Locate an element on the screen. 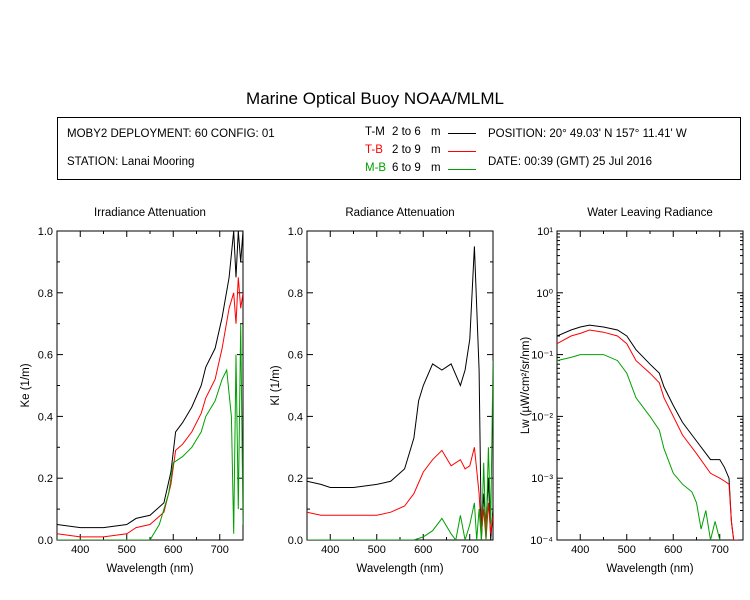 This screenshot has height=600, width=750. legend-code-mb: M-B is located at coordinates (376, 168).